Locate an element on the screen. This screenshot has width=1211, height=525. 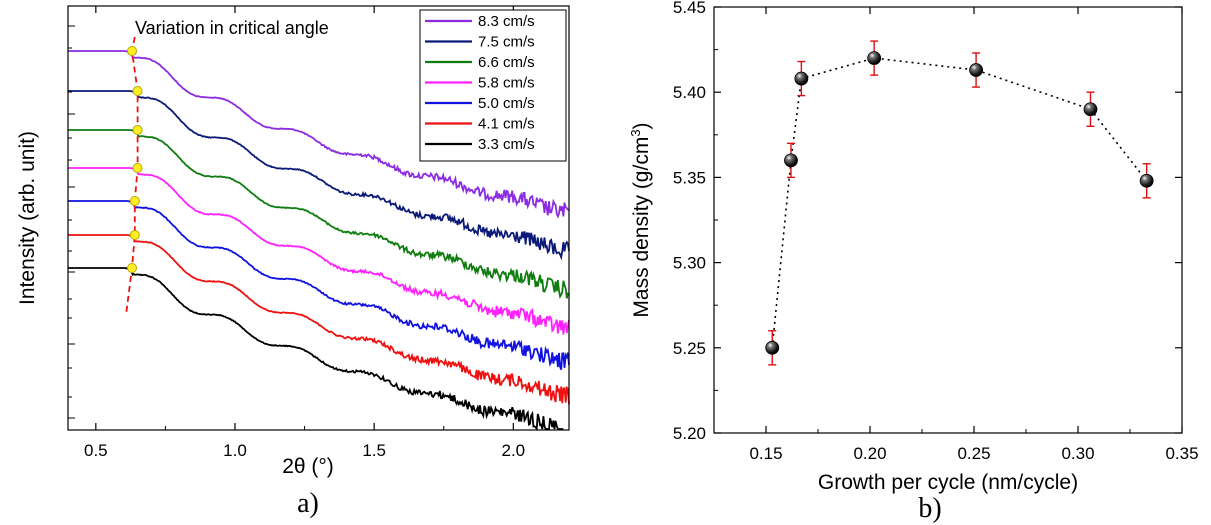
b-y-tick-label-5: 5.45 is located at coordinates (689, 8).